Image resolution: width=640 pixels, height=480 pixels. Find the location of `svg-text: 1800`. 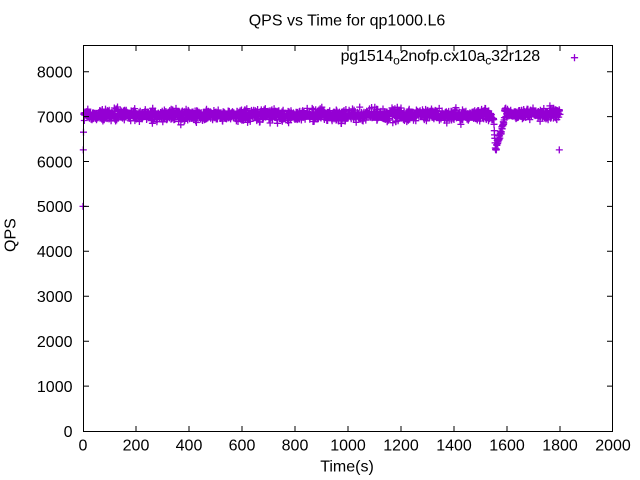

svg-text: 1800 is located at coordinates (560, 446).